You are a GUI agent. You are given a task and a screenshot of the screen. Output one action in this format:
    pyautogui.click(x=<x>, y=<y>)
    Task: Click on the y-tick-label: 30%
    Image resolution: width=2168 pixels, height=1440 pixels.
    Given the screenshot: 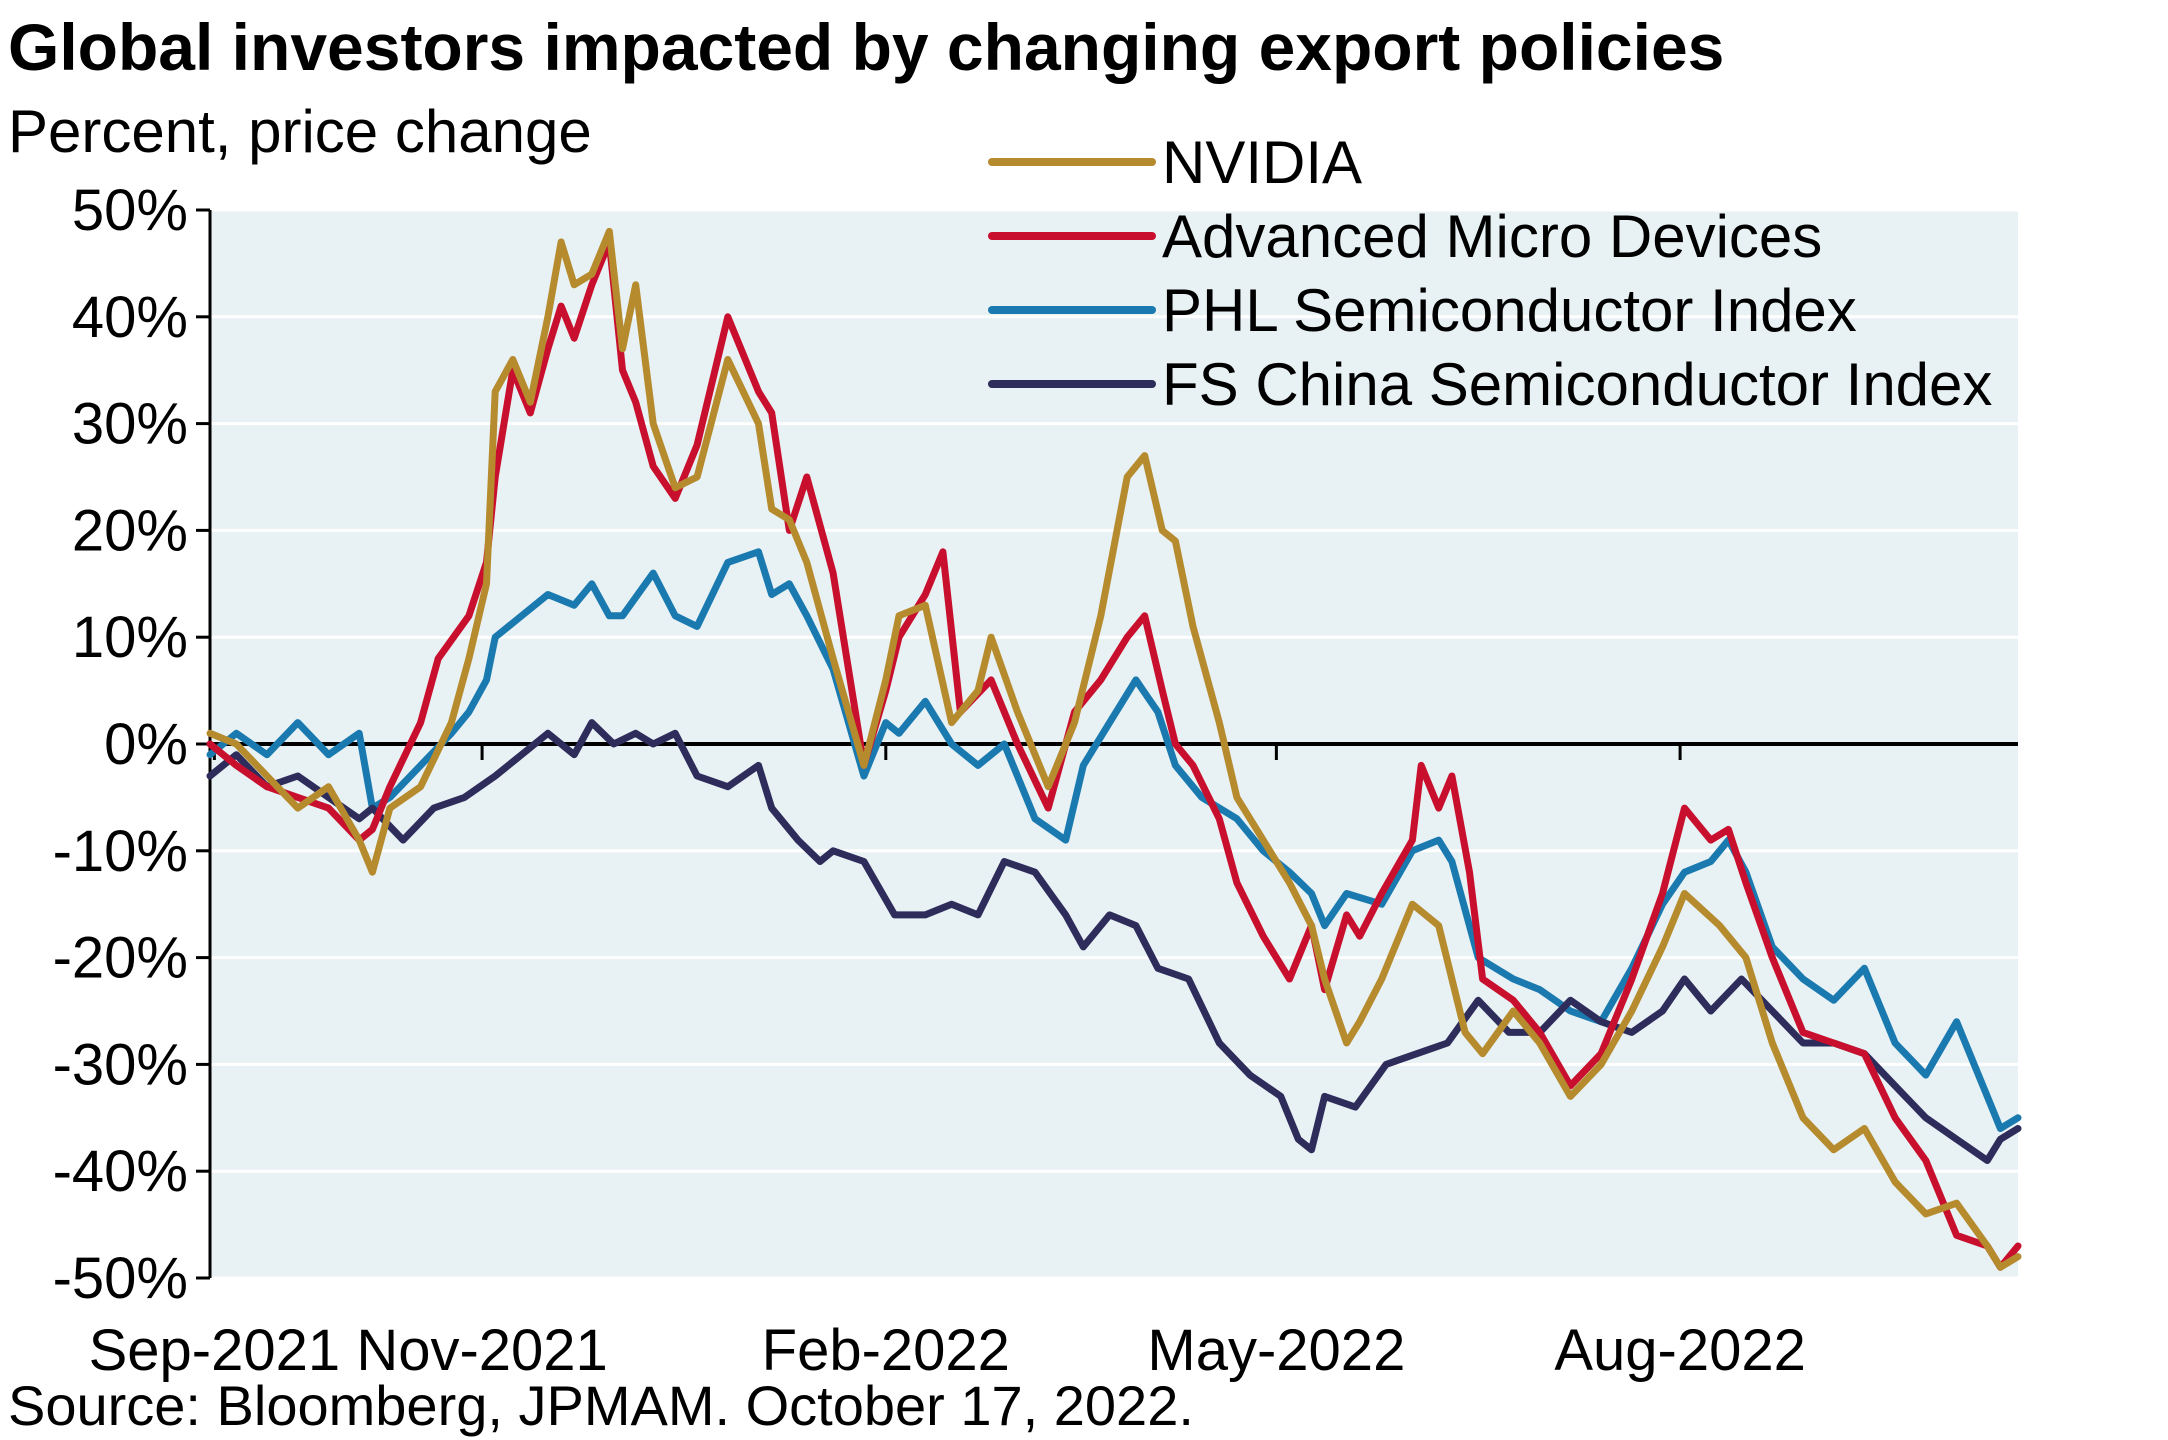 What is the action you would take?
    pyautogui.click(x=130, y=424)
    